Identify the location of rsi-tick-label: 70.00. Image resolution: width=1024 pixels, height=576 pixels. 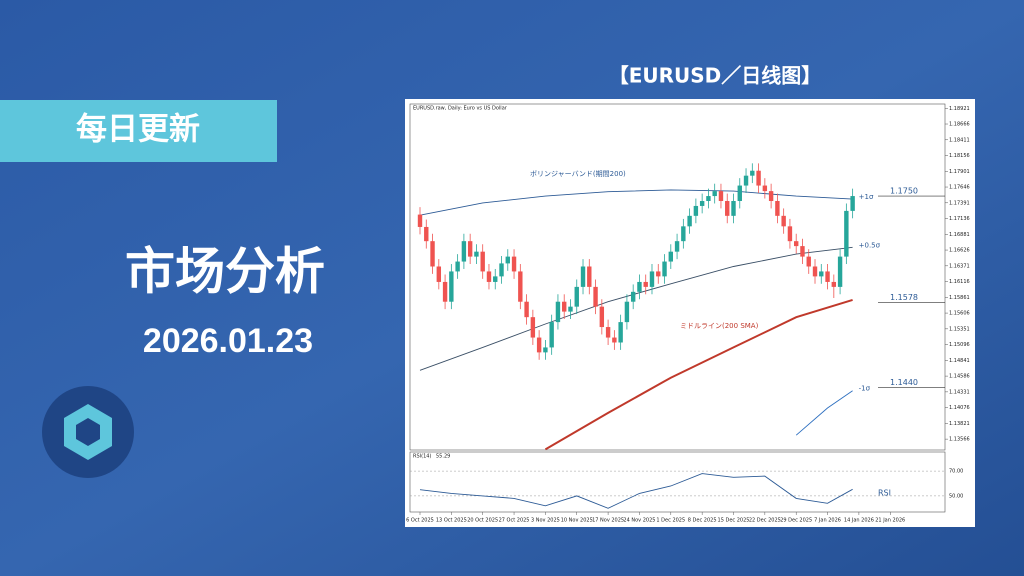
(956, 472).